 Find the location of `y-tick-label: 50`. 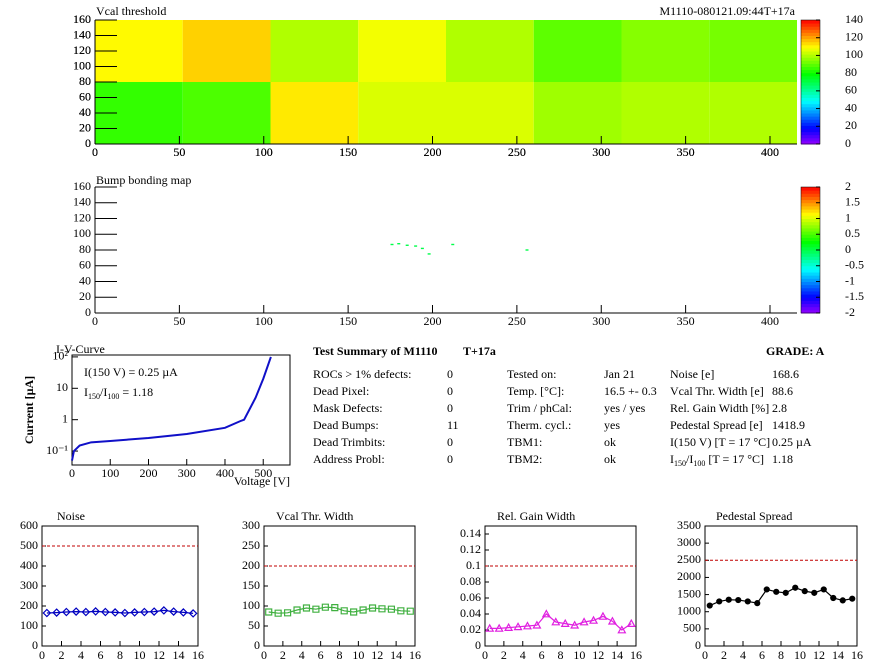

y-tick-label: 50 is located at coordinates (254, 625).